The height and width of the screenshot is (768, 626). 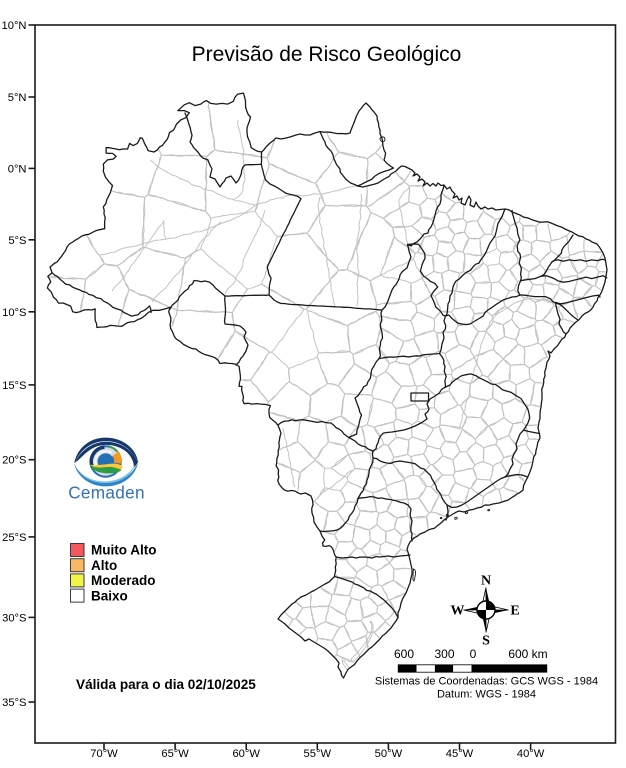 What do you see at coordinates (17, 98) in the screenshot?
I see `svg-text: 5°N` at bounding box center [17, 98].